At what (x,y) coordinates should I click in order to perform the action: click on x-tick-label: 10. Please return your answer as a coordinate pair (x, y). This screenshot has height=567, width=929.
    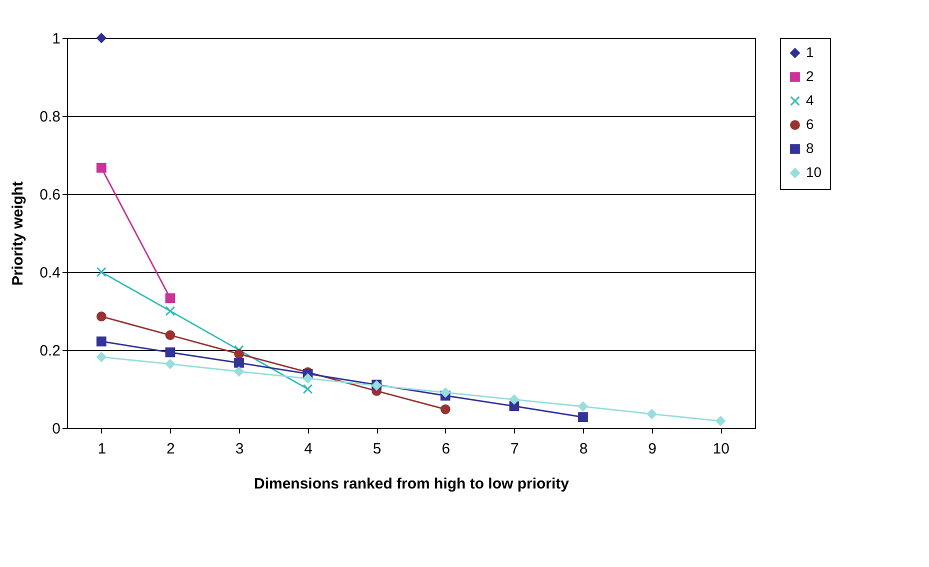
    Looking at the image, I should click on (721, 449).